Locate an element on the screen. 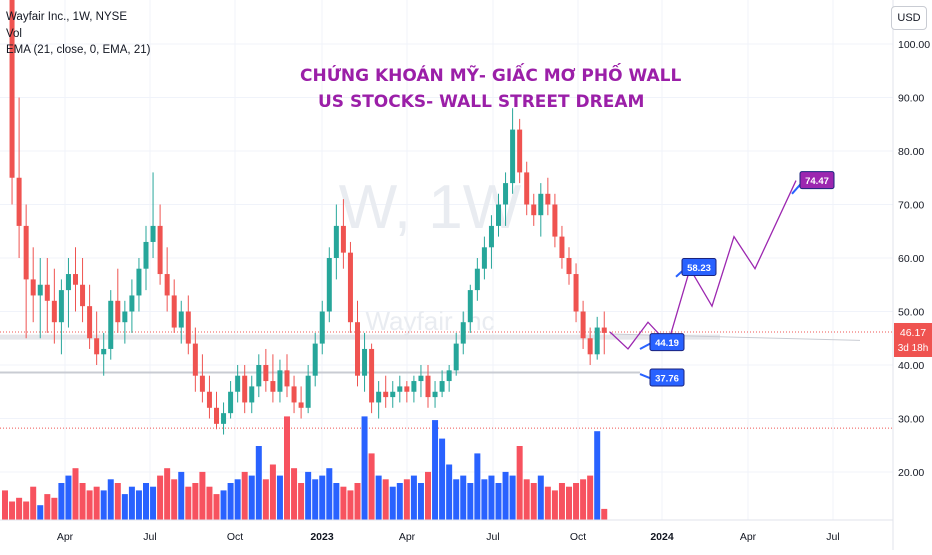  legend-symbol: Wayfair Inc., 1W, NYSE is located at coordinates (66, 17).